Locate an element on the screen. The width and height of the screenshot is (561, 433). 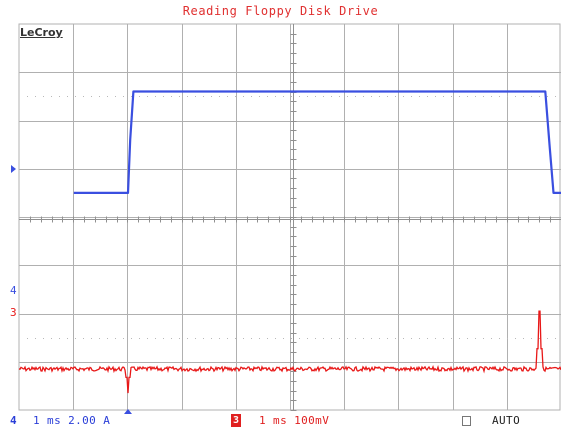
plot-title: Reading Floppy Disk Drive is located at coordinates (280, 11).